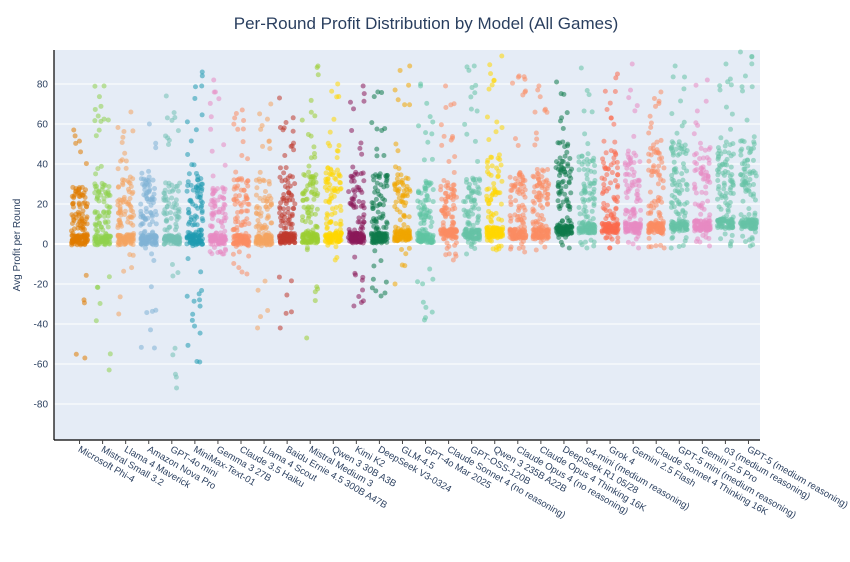  Describe the element at coordinates (41, 365) in the screenshot. I see `y-tick-label: -60` at that location.